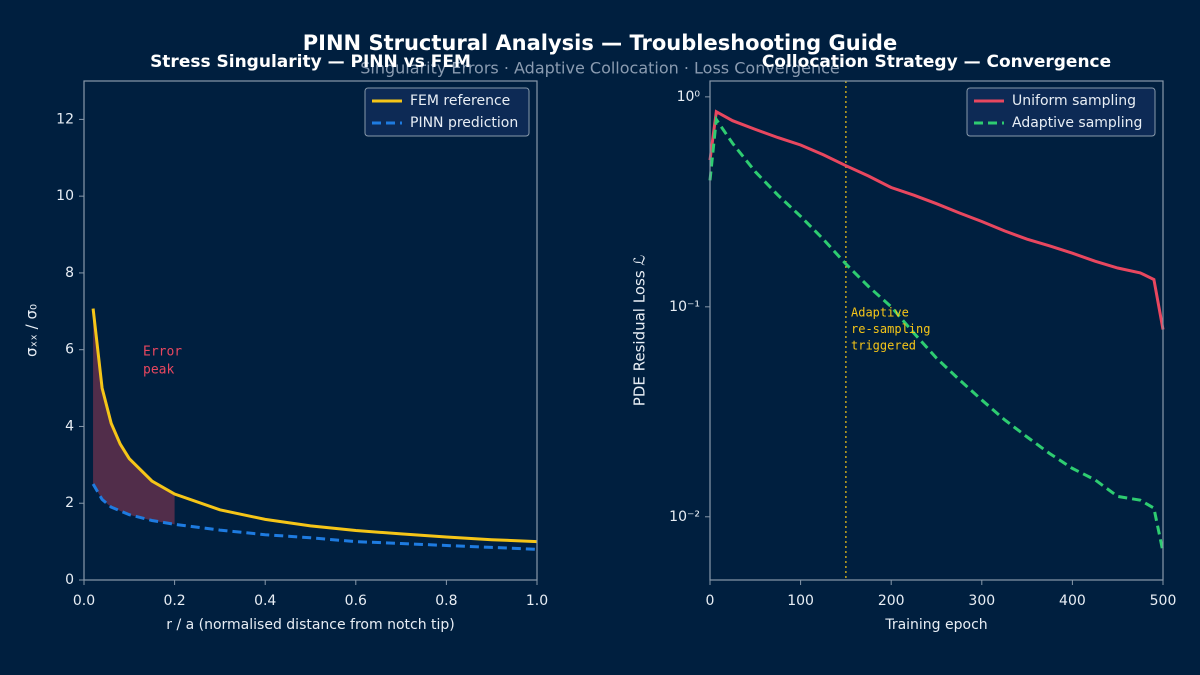  What do you see at coordinates (446, 601) in the screenshot?
I see `x-tick-label: 0.8` at bounding box center [446, 601].